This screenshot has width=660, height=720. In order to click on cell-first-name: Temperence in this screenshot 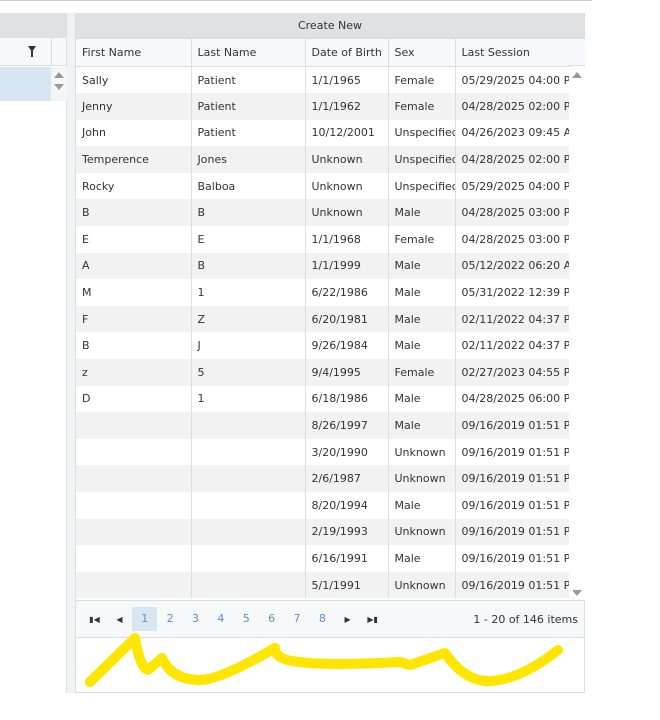, I will do `click(134, 159)`.